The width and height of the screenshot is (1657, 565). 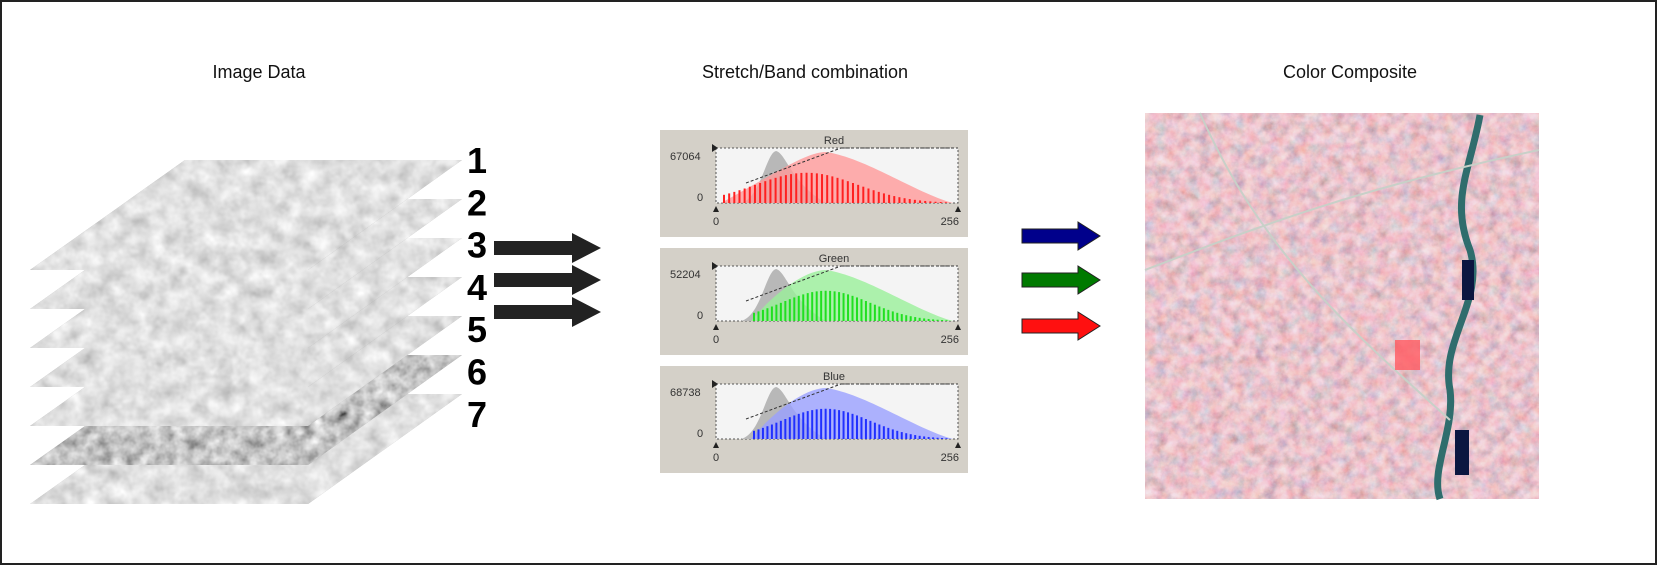 I want to click on histogram-panel: Red 67064 00 256, so click(x=814, y=183).